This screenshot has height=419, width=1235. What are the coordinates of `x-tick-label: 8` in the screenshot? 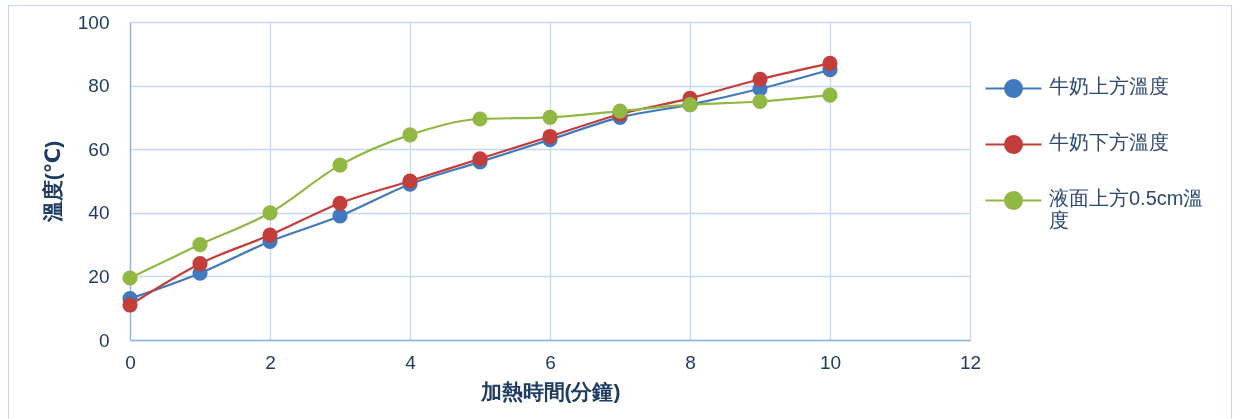 It's located at (690, 362).